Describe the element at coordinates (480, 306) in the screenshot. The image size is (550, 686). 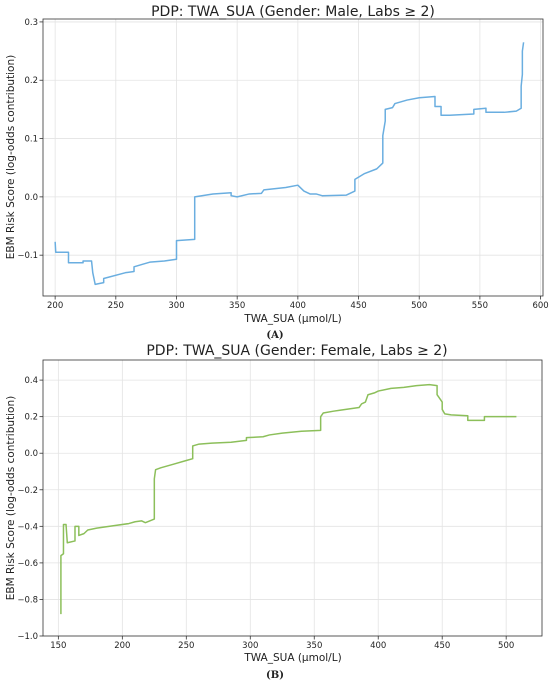
I see `x-tick-label: 550` at that location.